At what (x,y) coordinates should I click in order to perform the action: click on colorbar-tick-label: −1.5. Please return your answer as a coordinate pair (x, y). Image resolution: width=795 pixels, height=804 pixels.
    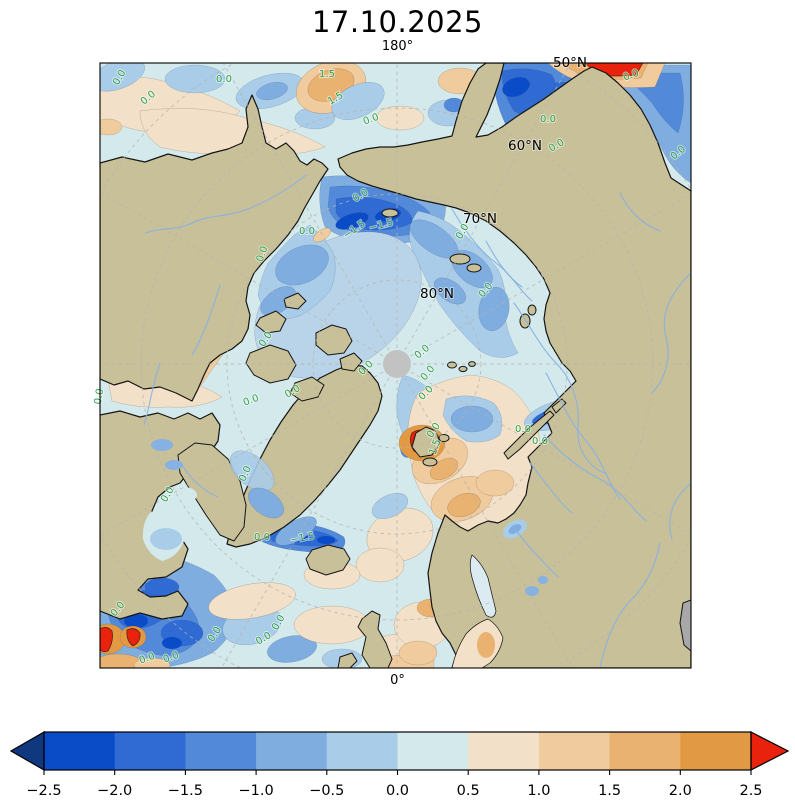
    Looking at the image, I should click on (185, 791).